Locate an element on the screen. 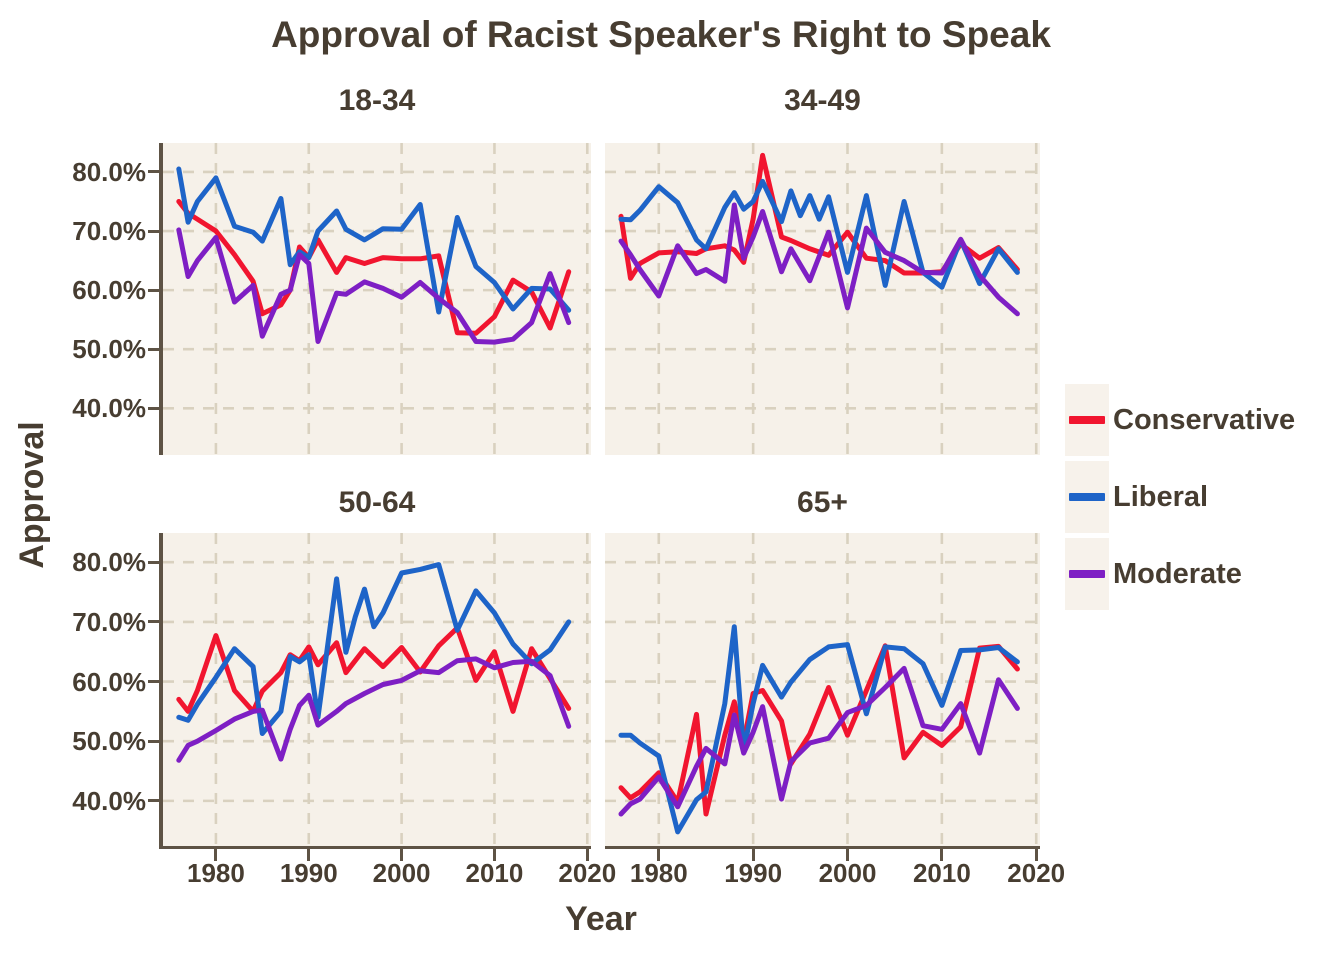  legend-swatch-conservative-line is located at coordinates (1087, 420).